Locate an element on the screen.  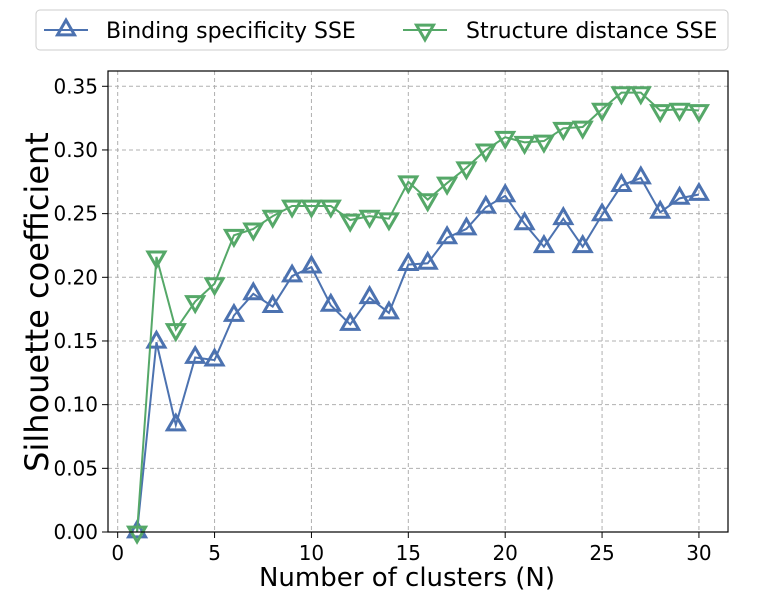
x-tick-label: 15 is located at coordinates (408, 553).